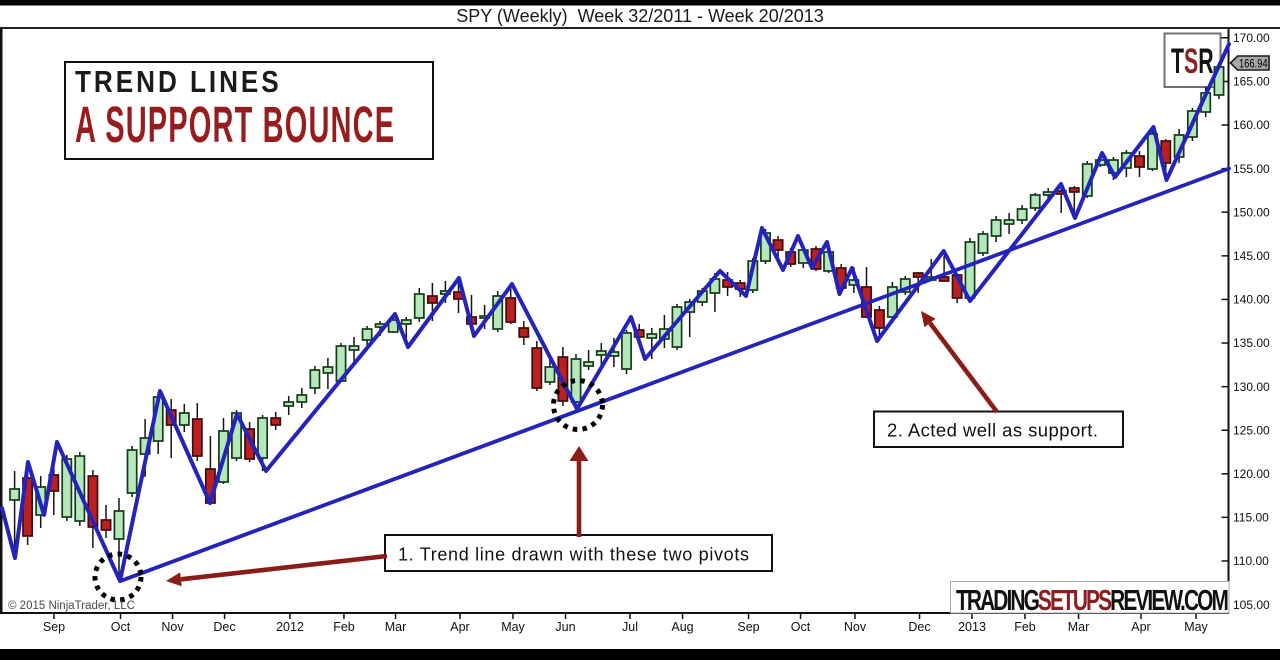  Describe the element at coordinates (1092, 601) in the screenshot. I see `svg-text: TRADINGSETUPSREVIEW.COM` at that location.